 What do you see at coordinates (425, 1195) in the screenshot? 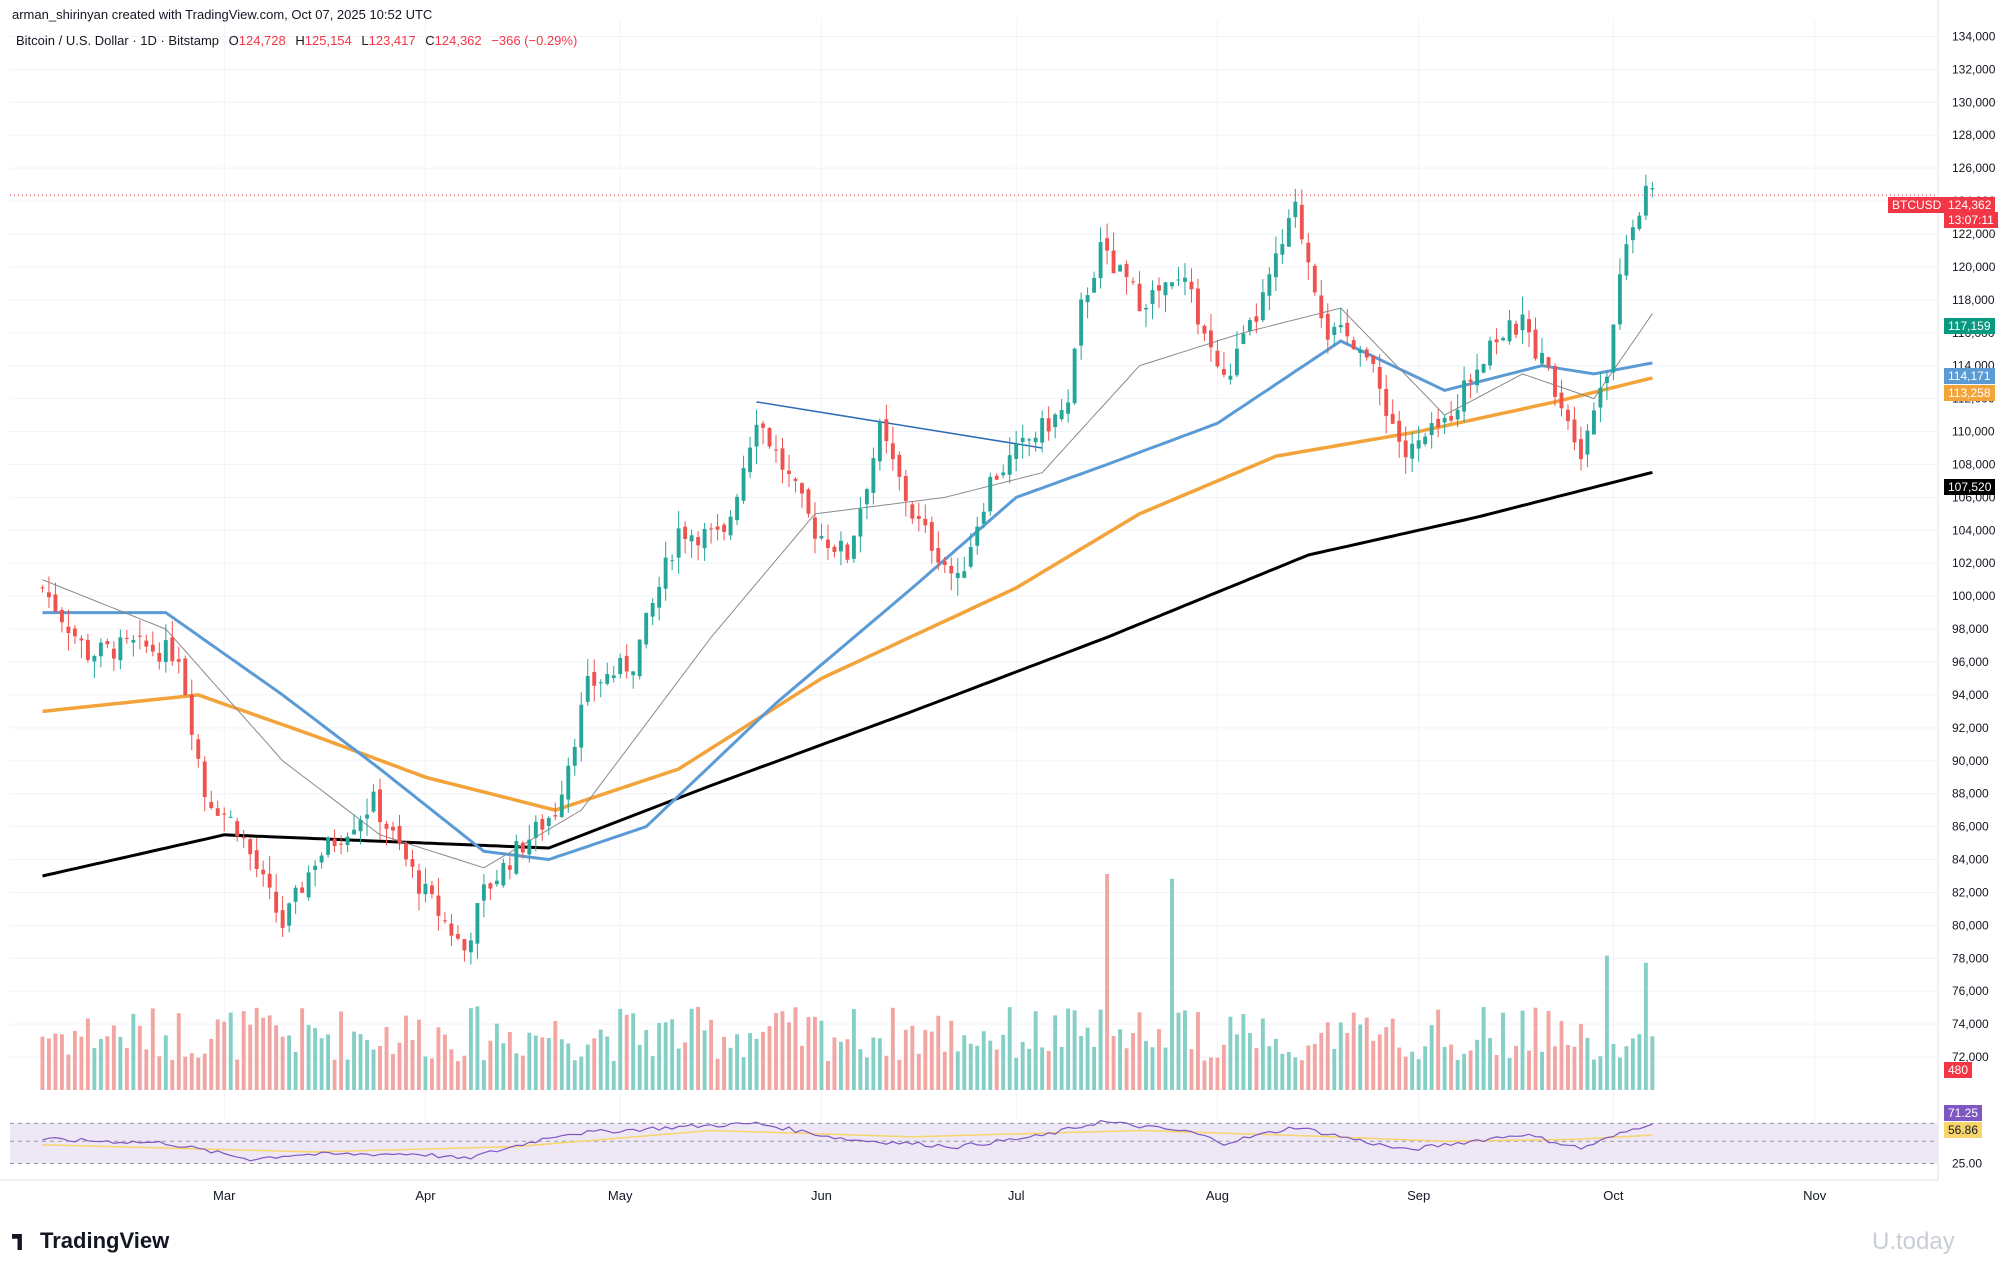
I see `time-tick-label: Apr` at bounding box center [425, 1195].